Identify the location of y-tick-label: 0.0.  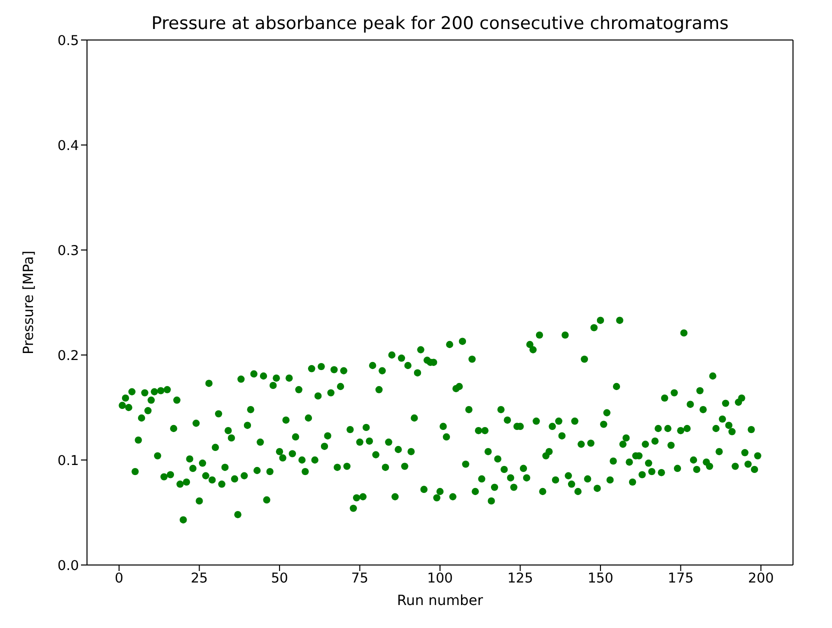
(68, 566).